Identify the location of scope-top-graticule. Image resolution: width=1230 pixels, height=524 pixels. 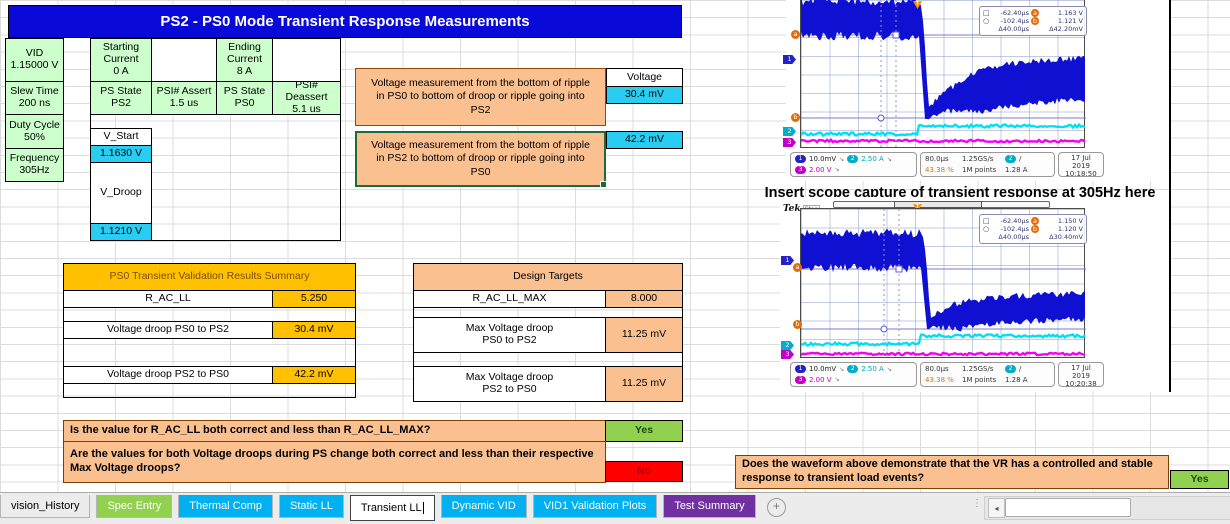
(943, 74).